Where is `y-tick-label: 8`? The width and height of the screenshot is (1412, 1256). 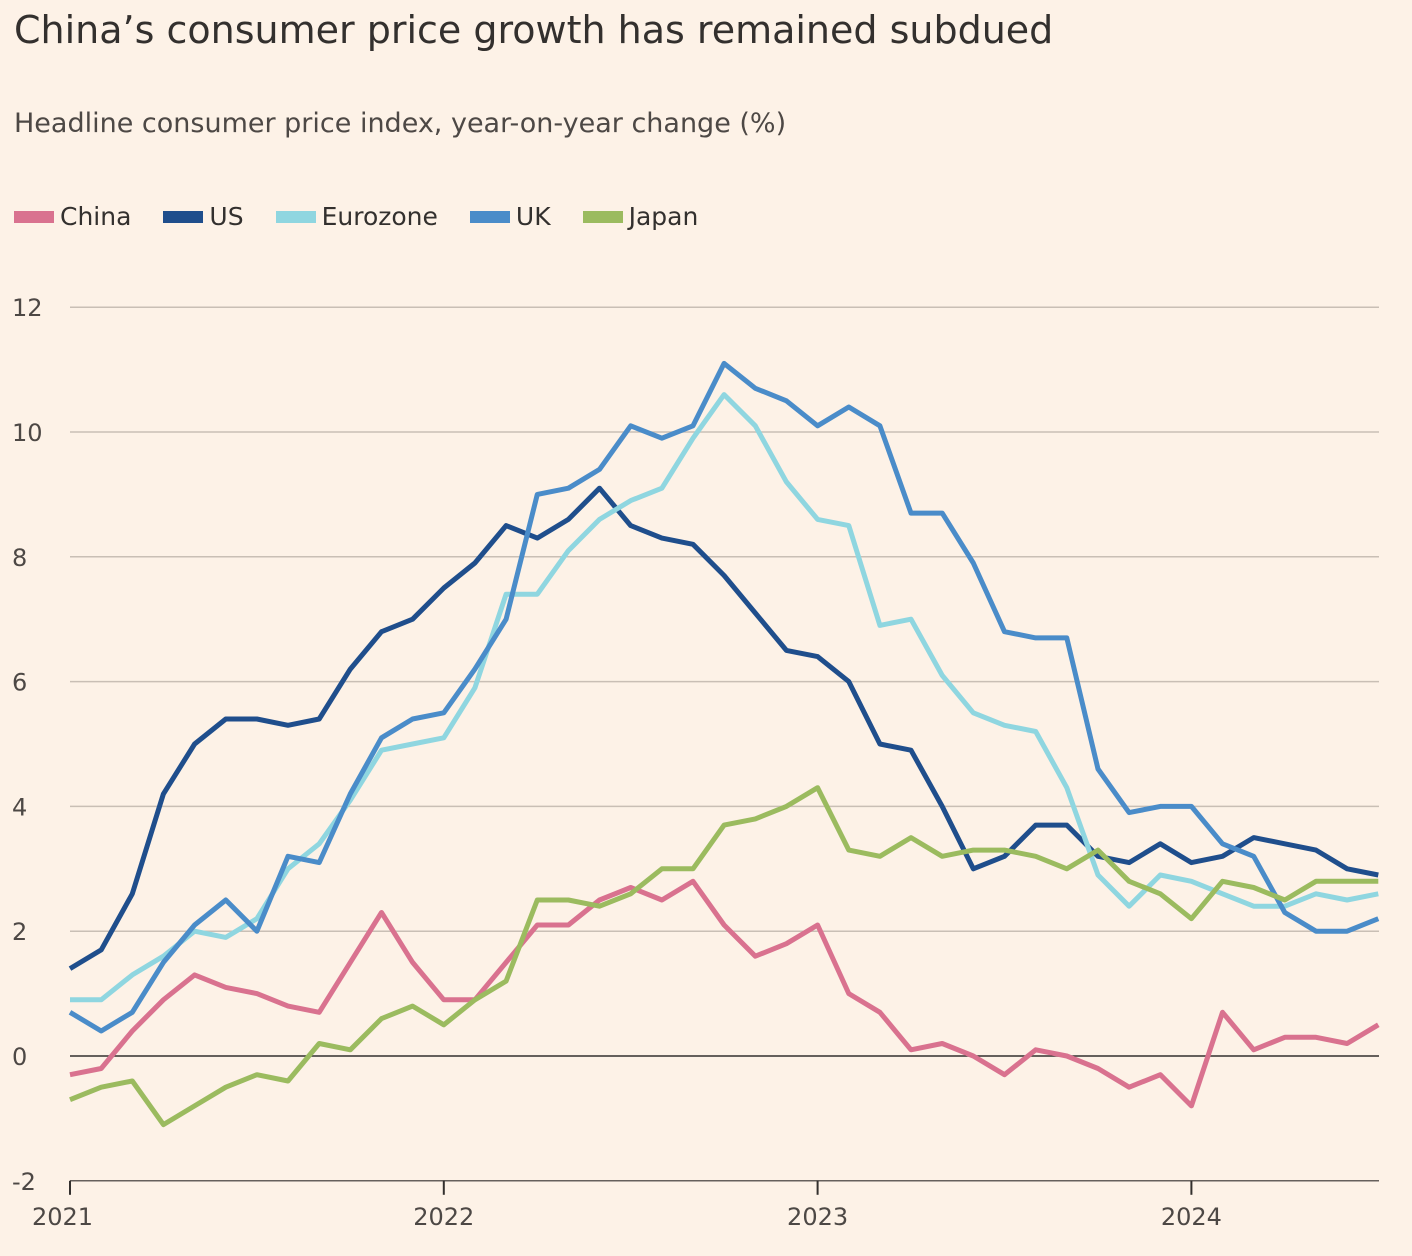 y-tick-label: 8 is located at coordinates (19, 558).